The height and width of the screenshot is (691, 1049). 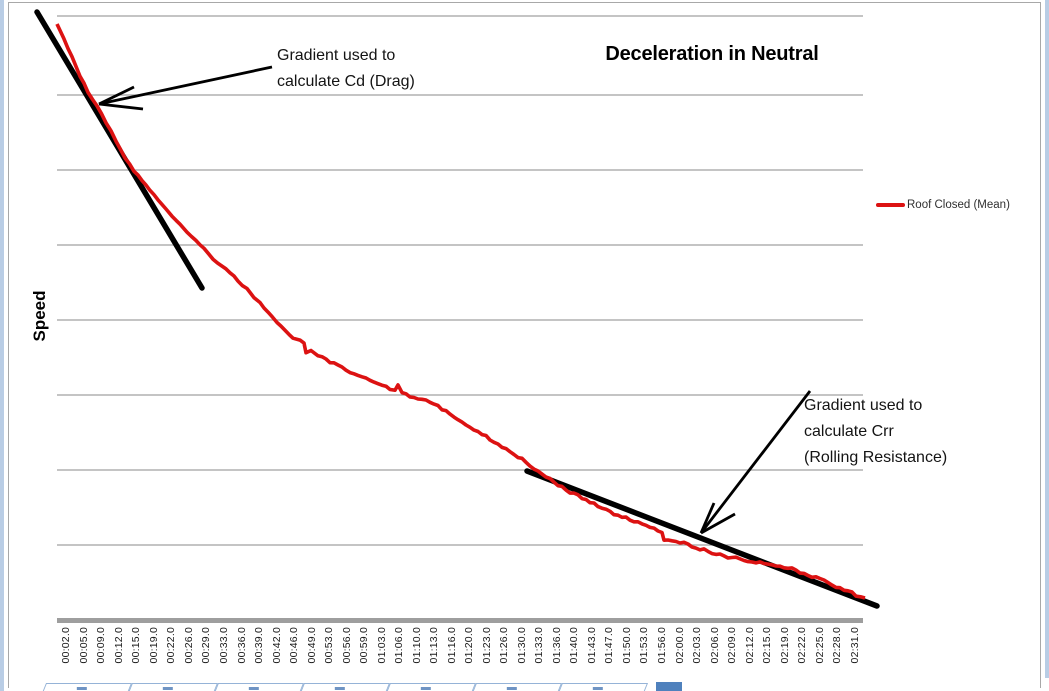 What do you see at coordinates (802, 645) in the screenshot?
I see `x-tick-label: 02:22.0` at bounding box center [802, 645].